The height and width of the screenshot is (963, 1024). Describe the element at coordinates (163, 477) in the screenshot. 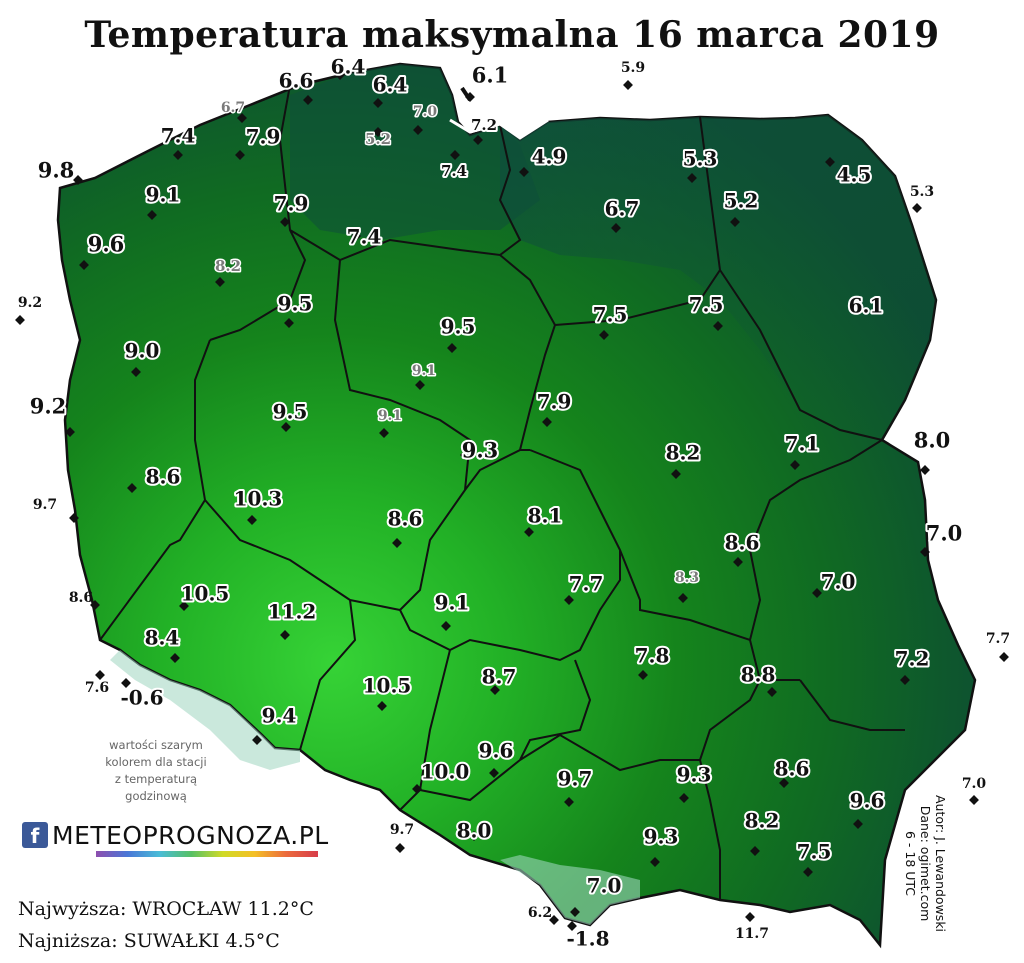

I see `station-temperature-label: 8.6` at that location.